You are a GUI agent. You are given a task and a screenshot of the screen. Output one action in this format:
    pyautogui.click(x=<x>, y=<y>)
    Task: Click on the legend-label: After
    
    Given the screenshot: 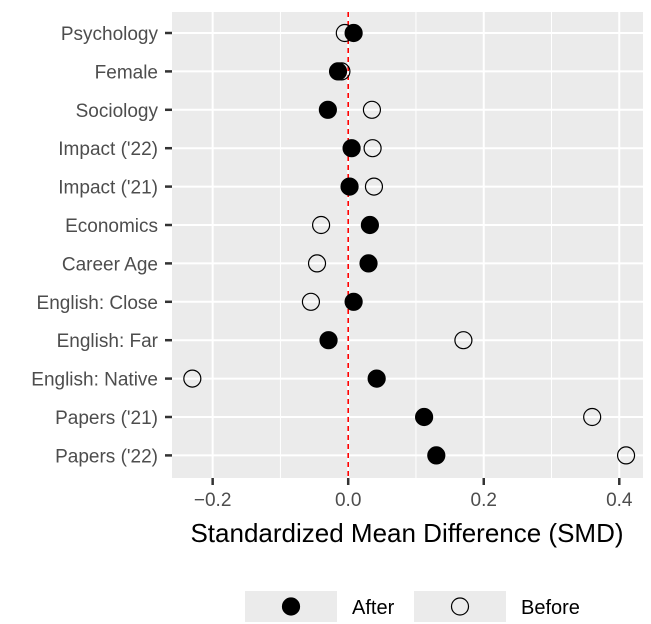 What is the action you would take?
    pyautogui.click(x=373, y=608)
    